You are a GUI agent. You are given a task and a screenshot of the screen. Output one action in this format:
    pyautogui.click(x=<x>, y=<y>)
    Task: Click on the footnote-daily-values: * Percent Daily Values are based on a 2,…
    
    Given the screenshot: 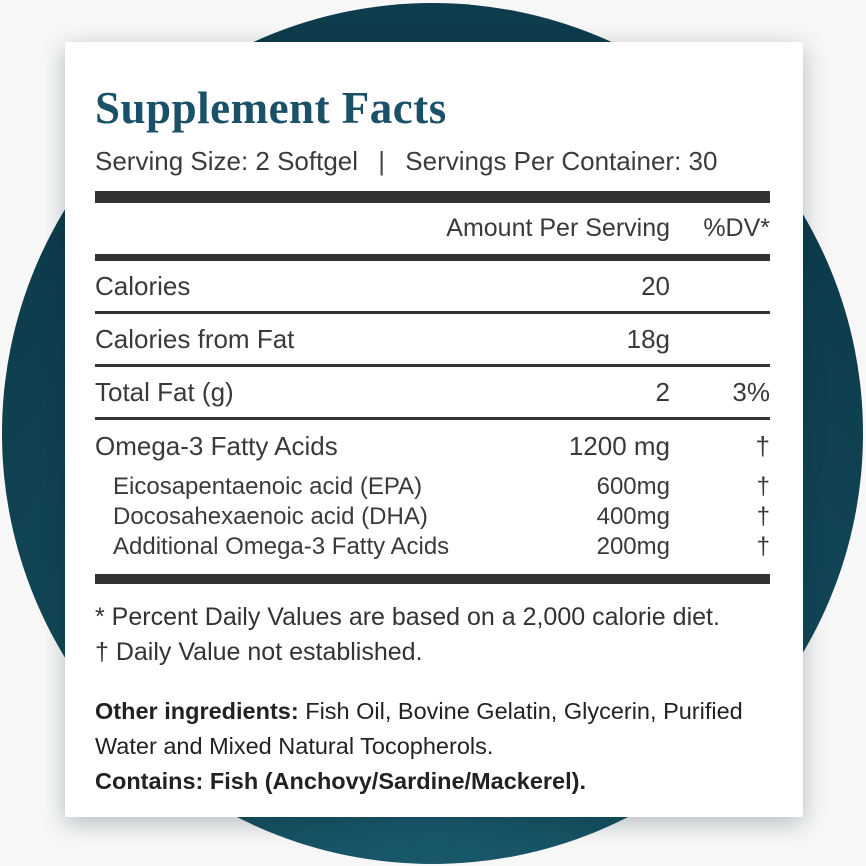 What is the action you would take?
    pyautogui.click(x=407, y=617)
    